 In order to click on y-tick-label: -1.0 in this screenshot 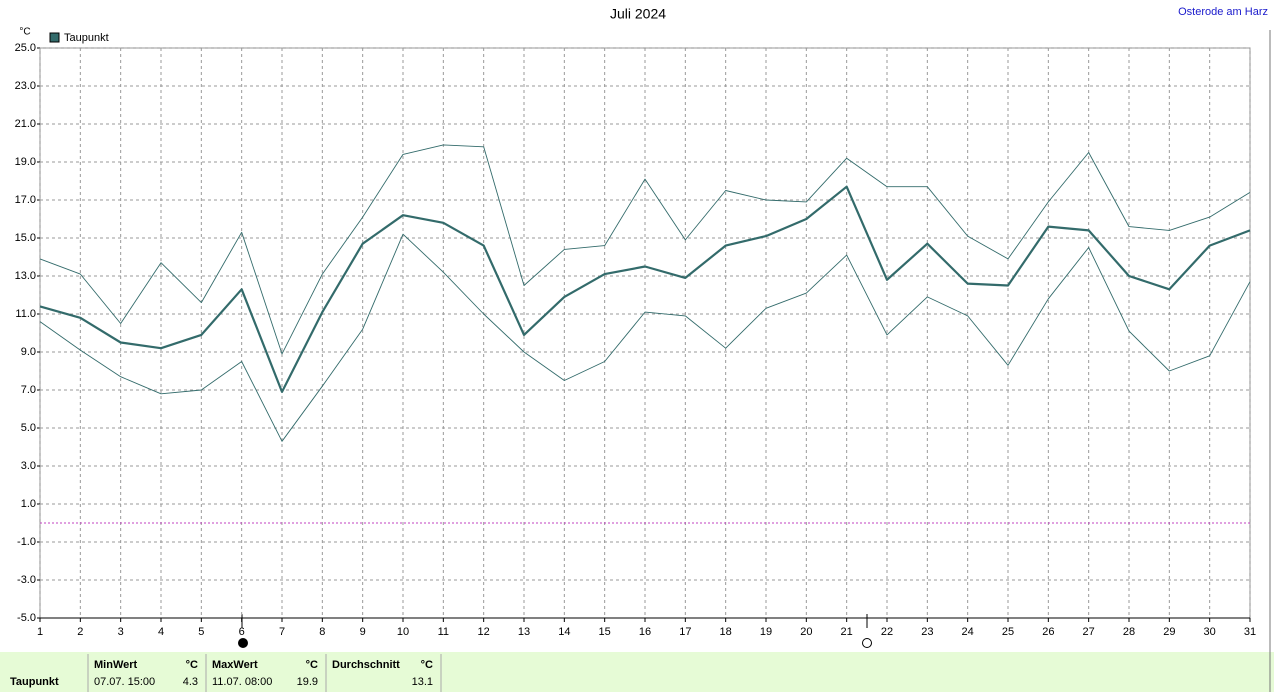, I will do `click(26, 542)`.